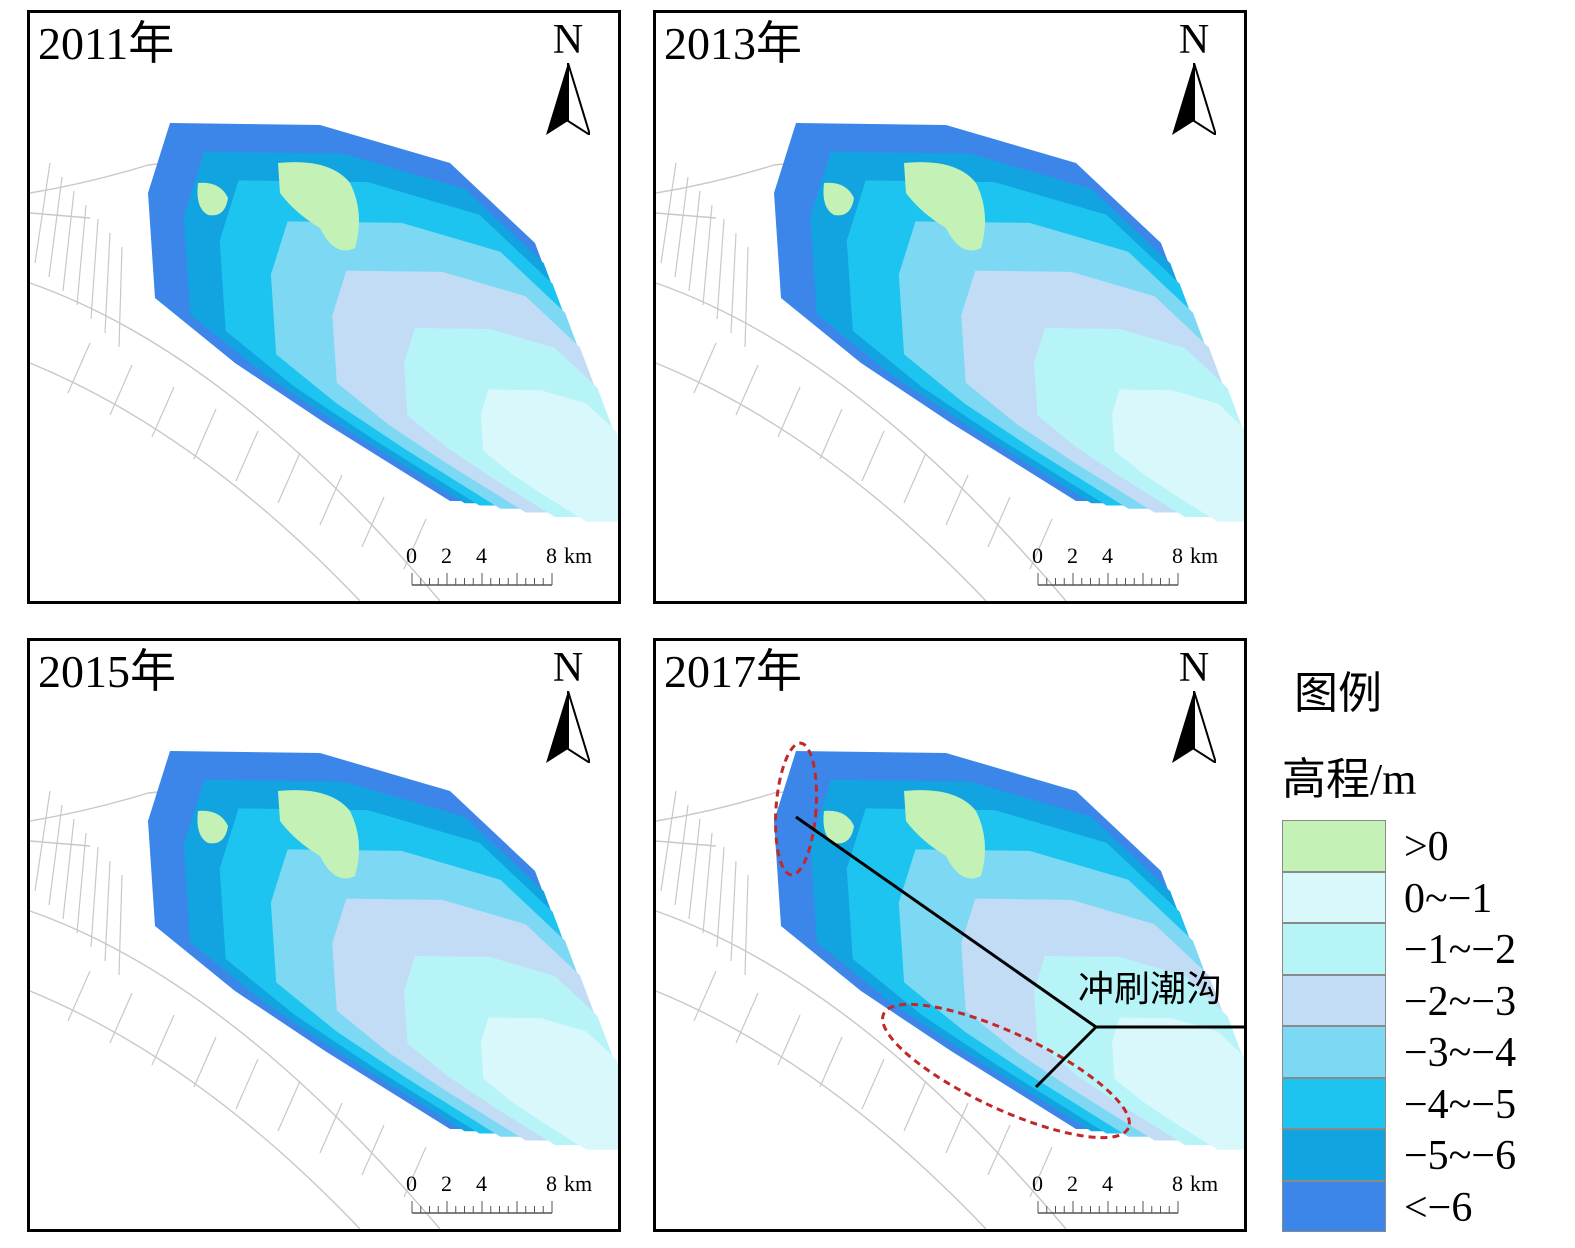 The image size is (1575, 1248). What do you see at coordinates (1349, 780) in the screenshot?
I see `legend-subtitle: 高程/m` at bounding box center [1349, 780].